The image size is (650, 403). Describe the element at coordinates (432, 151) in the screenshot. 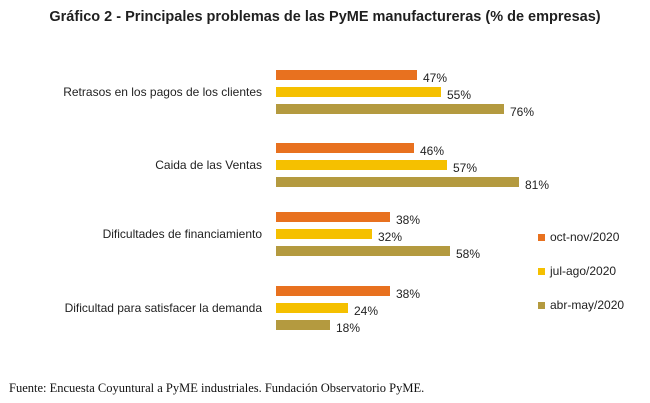

I see `data-label: 46%` at that location.